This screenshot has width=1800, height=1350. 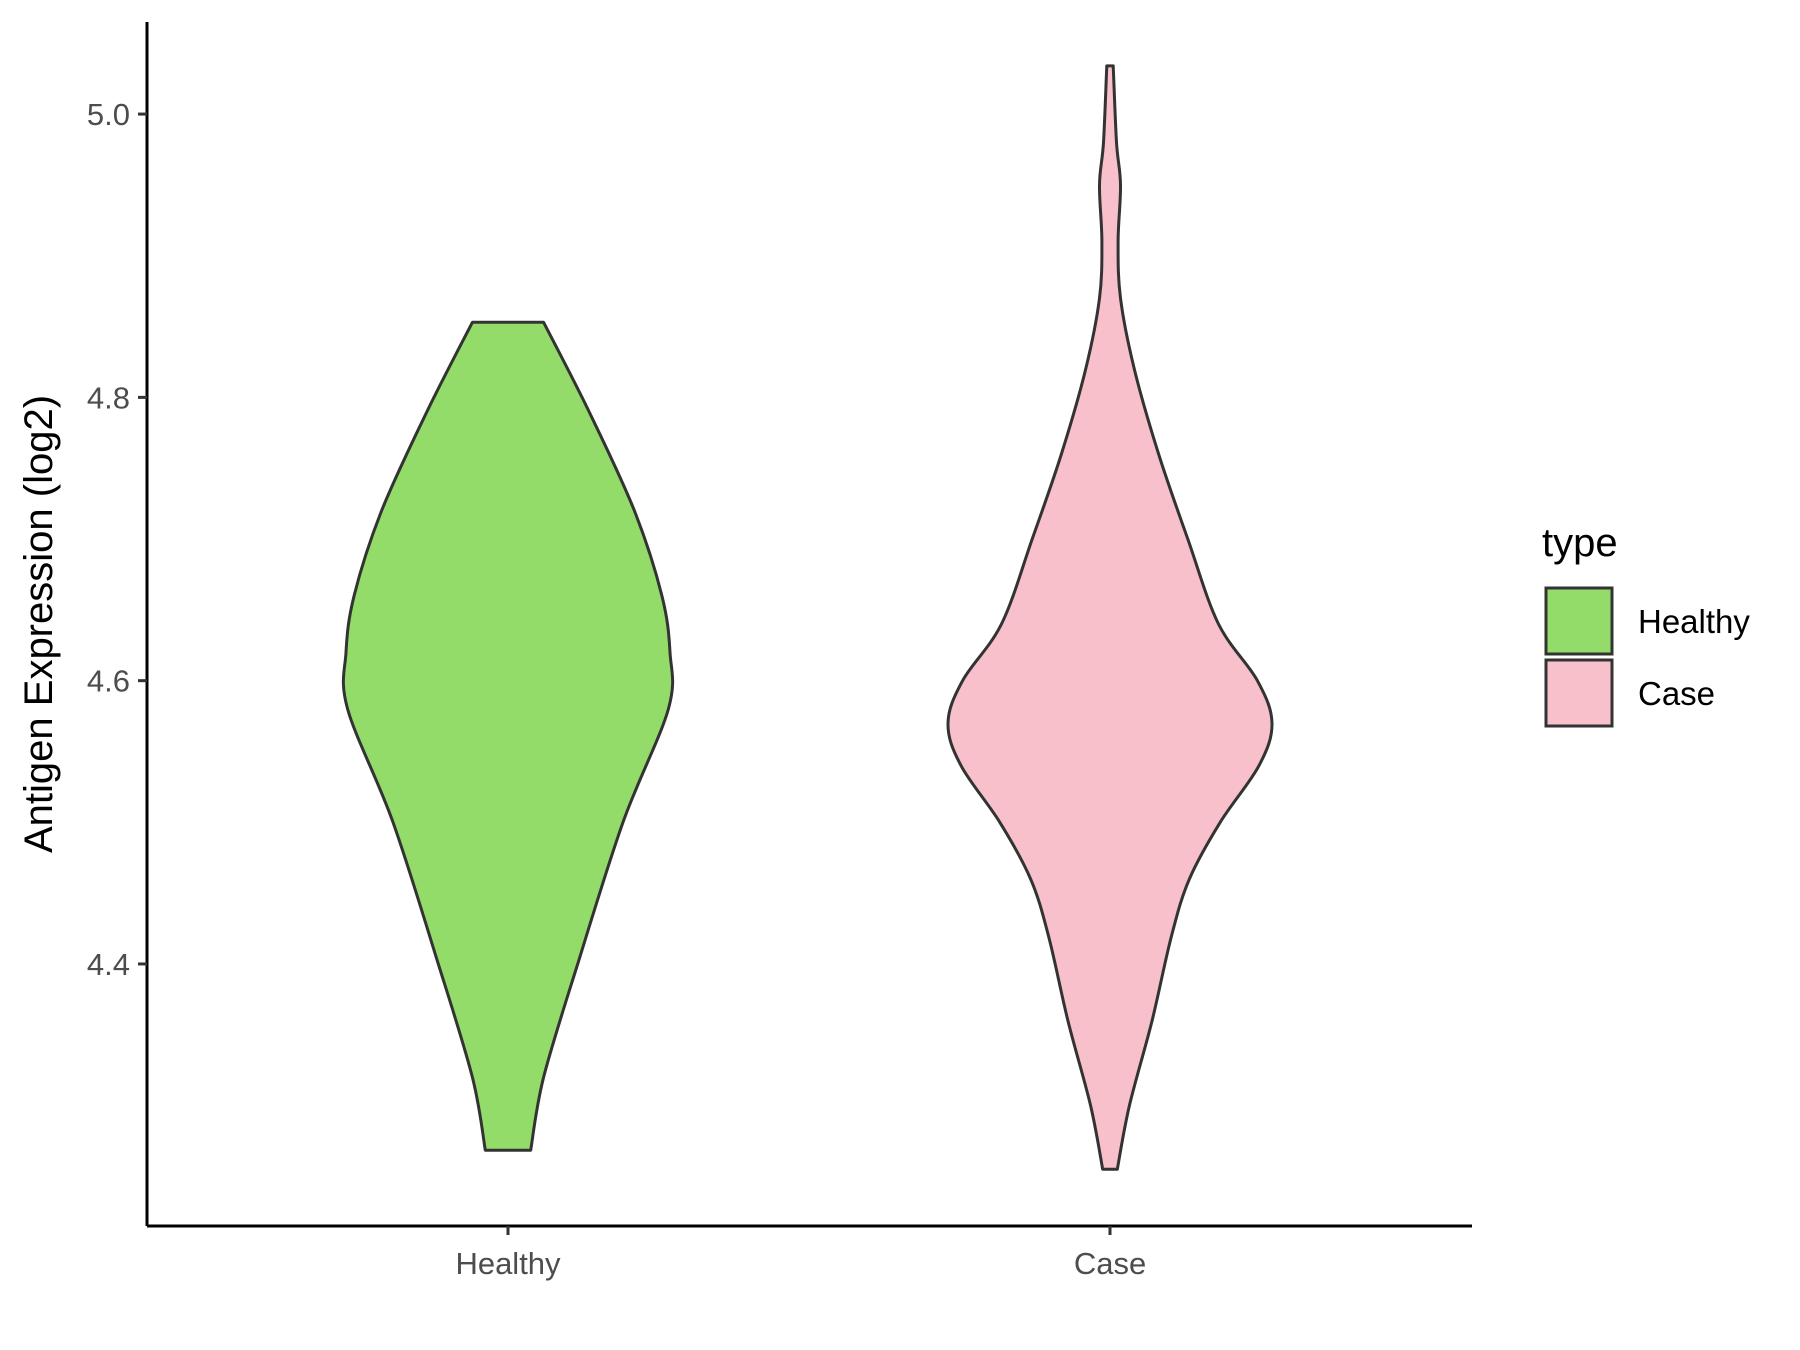 I want to click on y-tick-label: 5.0, so click(x=108, y=114).